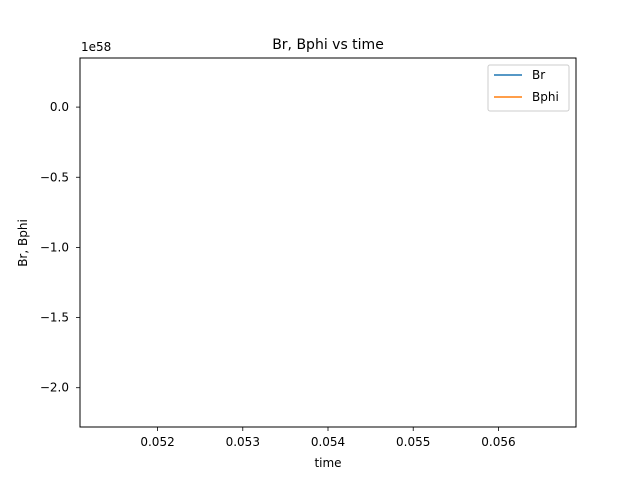  Describe the element at coordinates (498, 442) in the screenshot. I see `x-tick-label: 0.056` at that location.